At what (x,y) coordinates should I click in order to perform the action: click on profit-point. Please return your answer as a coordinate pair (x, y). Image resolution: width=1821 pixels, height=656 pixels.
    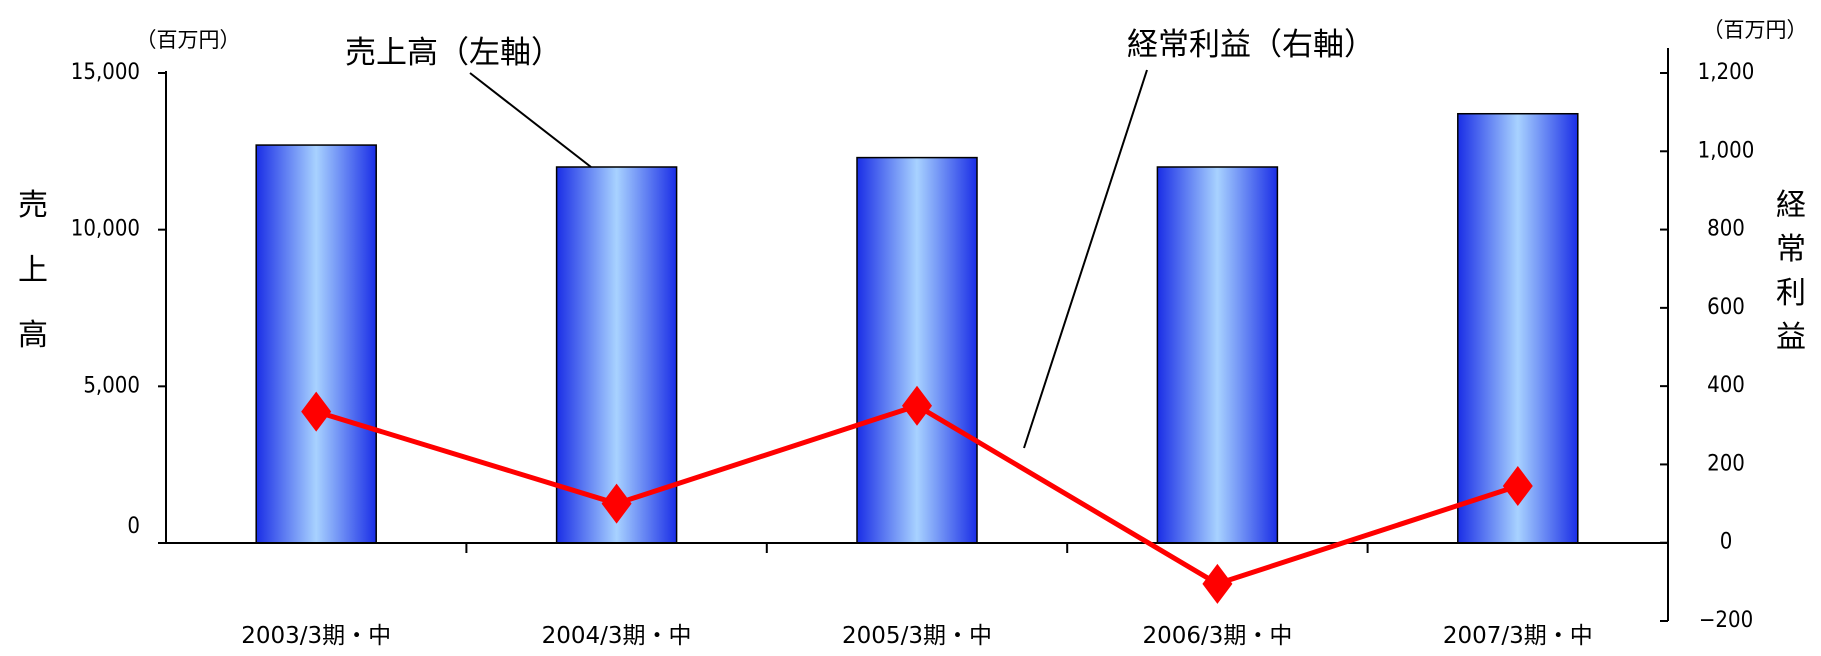
    Looking at the image, I should click on (1217, 584).